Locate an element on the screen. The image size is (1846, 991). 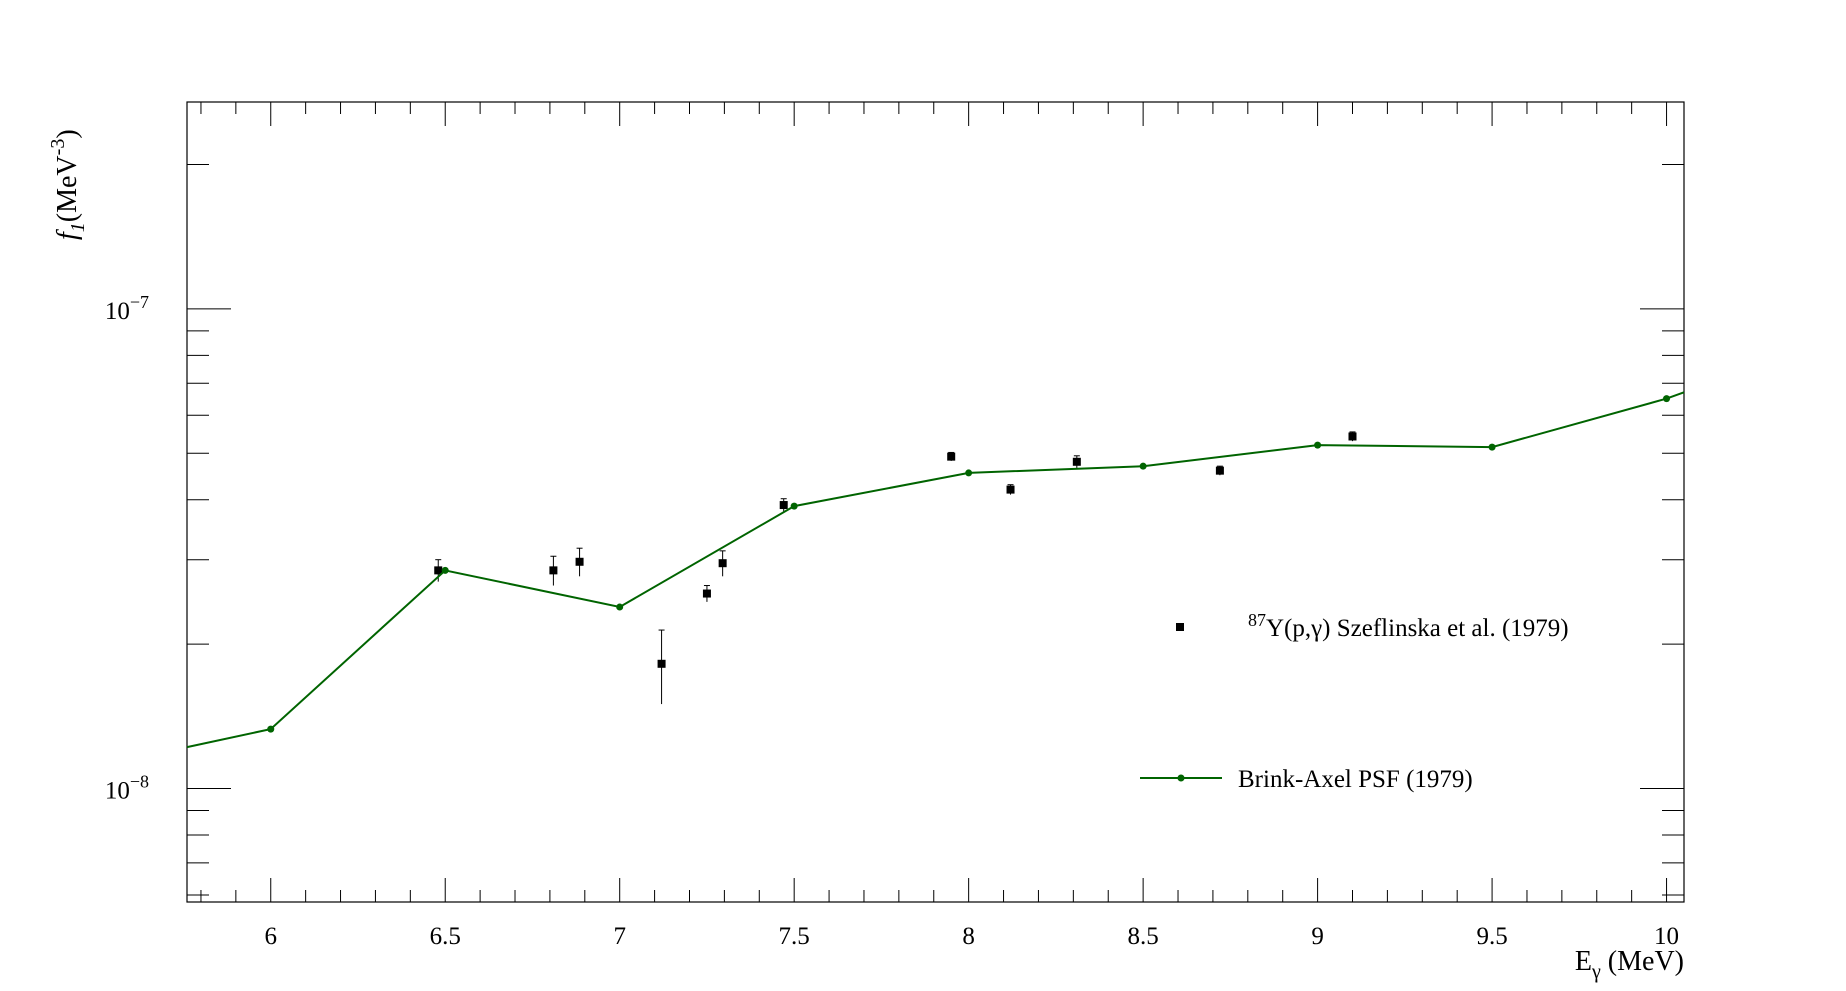
x-tick-label: 7.5 is located at coordinates (794, 936).